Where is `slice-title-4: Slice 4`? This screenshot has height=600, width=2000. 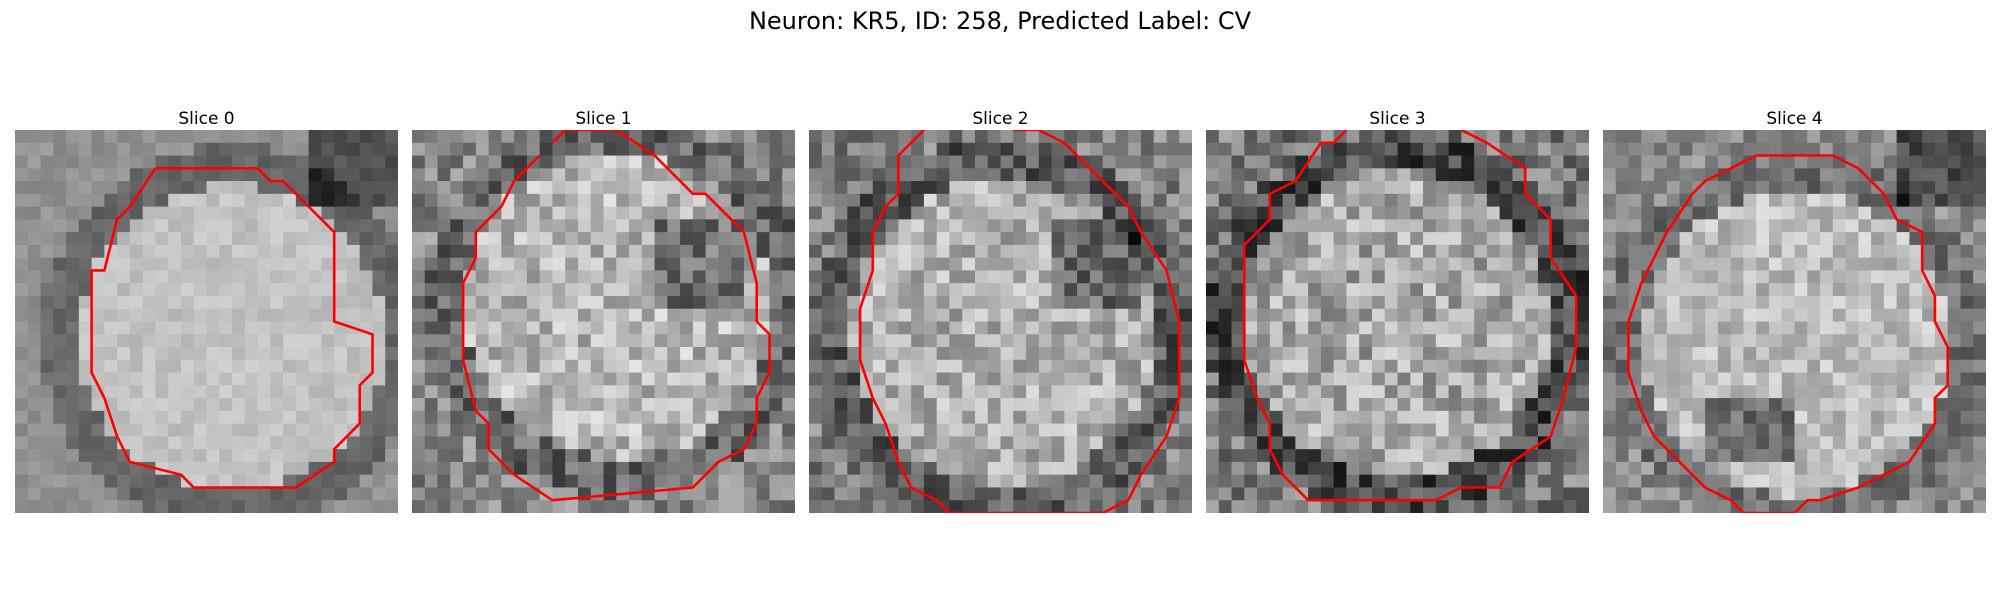
slice-title-4: Slice 4 is located at coordinates (1794, 119).